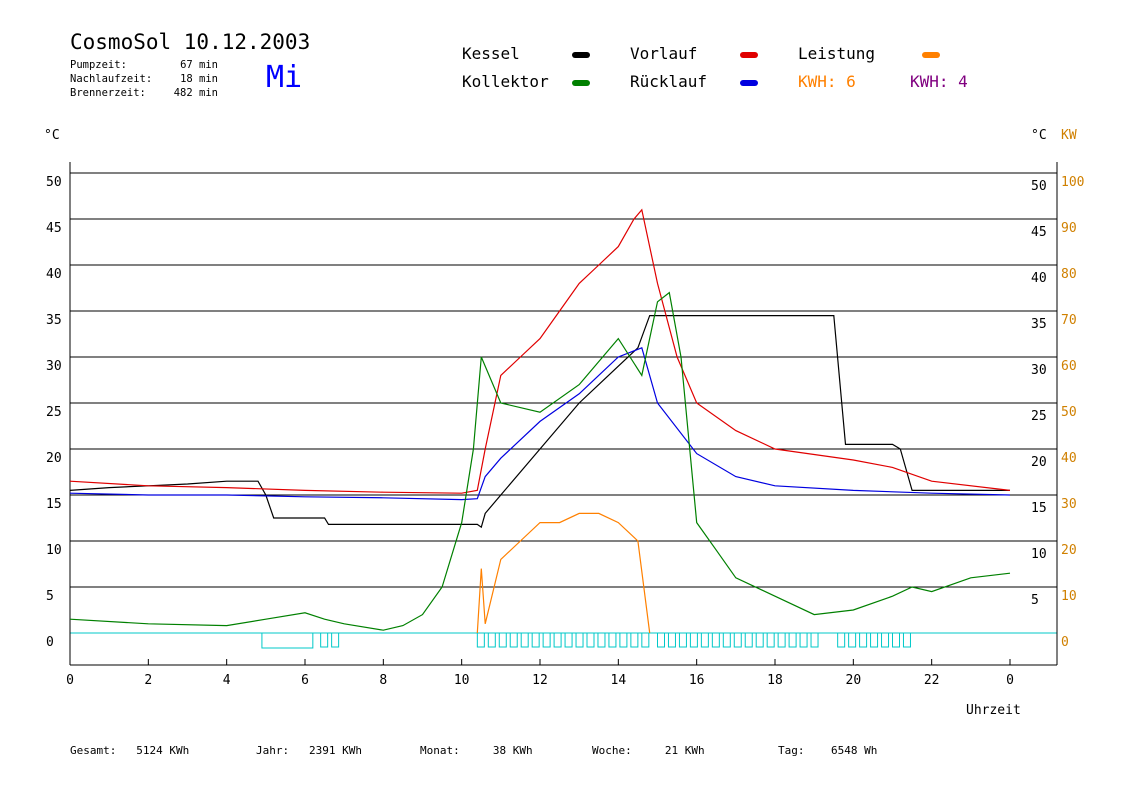 Image resolution: width=1148 pixels, height=812 pixels. Describe the element at coordinates (284, 77) in the screenshot. I see `weekday-label: Mi` at that location.